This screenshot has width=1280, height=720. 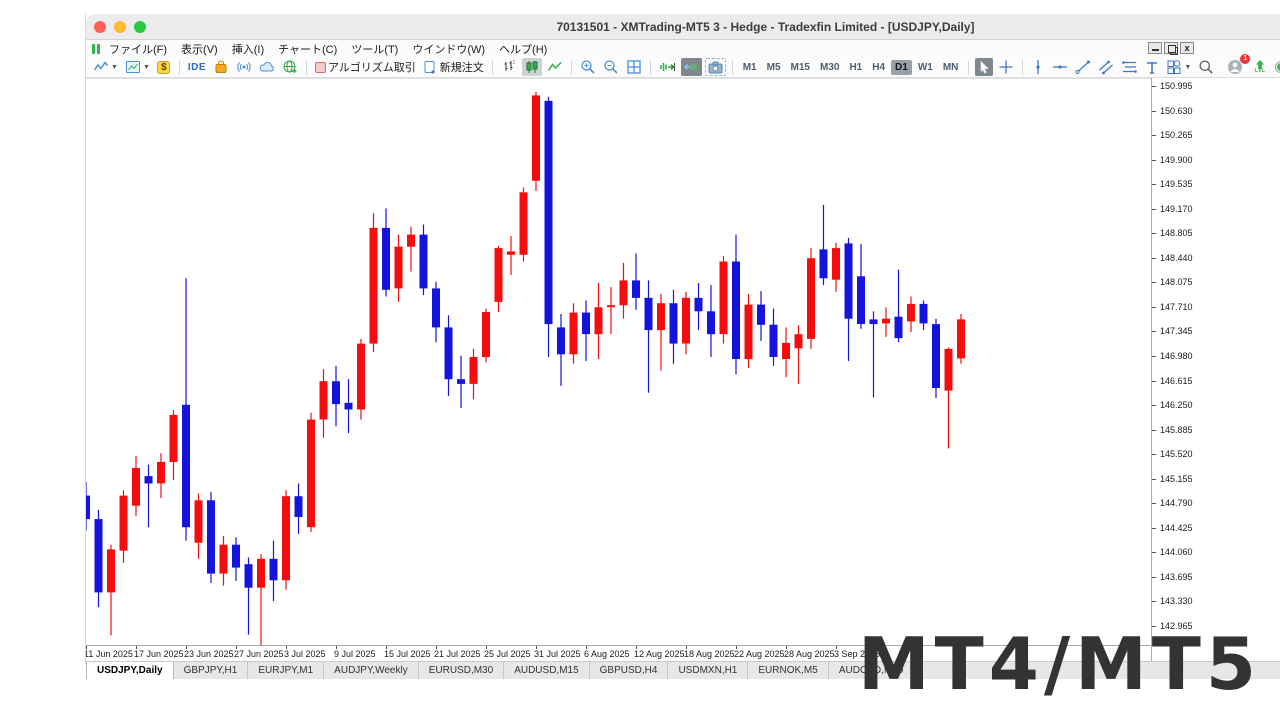 What do you see at coordinates (925, 67) in the screenshot?
I see `timeframe-w1-button: W1` at bounding box center [925, 67].